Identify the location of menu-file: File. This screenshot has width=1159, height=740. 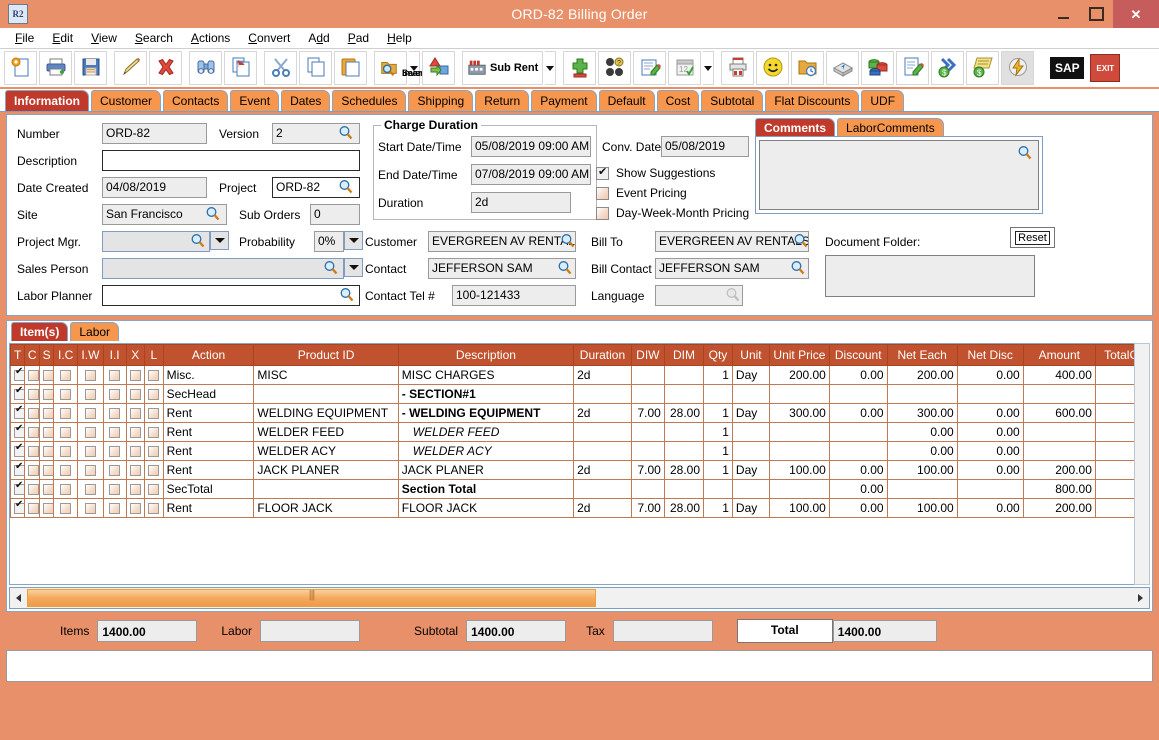
(25, 38).